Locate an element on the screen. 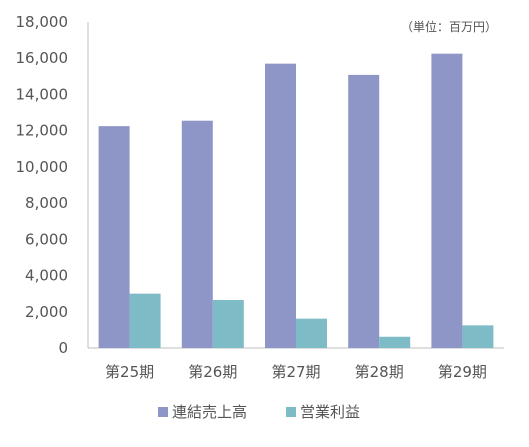  y-tick-label: 16,000 is located at coordinates (42, 58).